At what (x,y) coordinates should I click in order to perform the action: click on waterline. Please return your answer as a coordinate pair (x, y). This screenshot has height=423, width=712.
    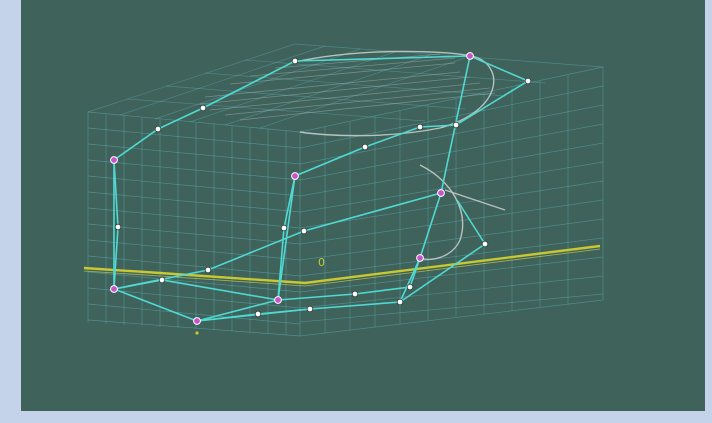
    Looking at the image, I should click on (342, 264).